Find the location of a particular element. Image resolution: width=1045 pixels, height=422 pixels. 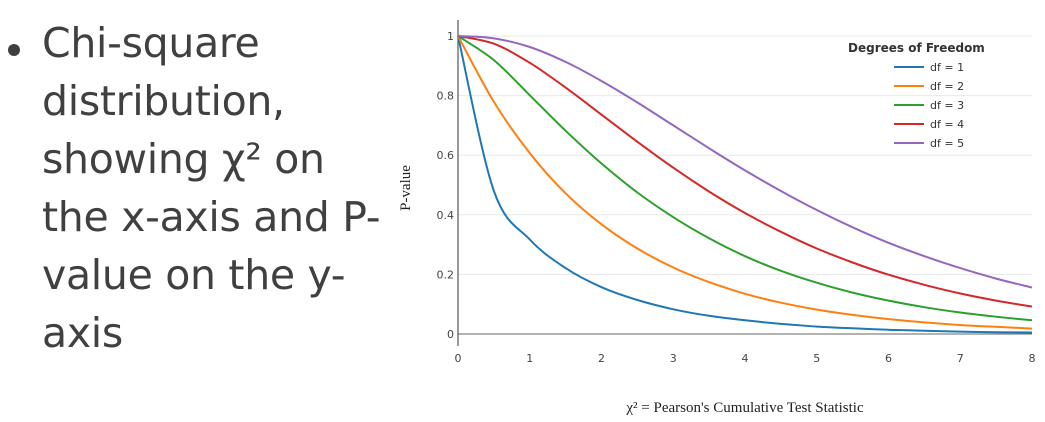

y-tick-label: 0 is located at coordinates (450, 334).